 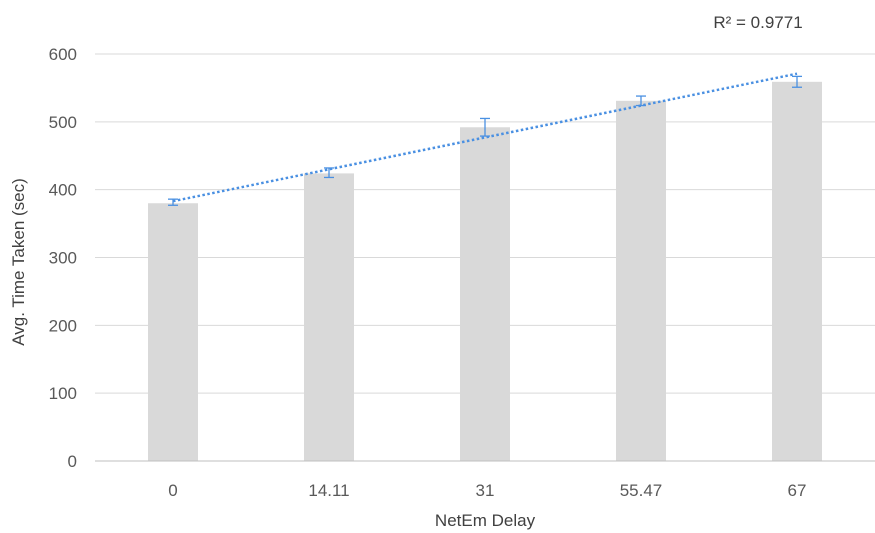 What do you see at coordinates (63, 122) in the screenshot?
I see `y-tick-label: 500` at bounding box center [63, 122].